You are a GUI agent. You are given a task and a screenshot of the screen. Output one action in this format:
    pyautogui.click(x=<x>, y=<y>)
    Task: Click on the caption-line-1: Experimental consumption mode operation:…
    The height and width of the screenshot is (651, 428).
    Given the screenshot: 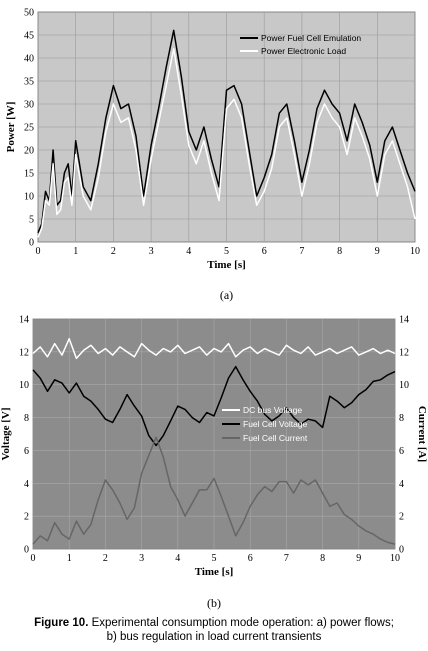 What is the action you would take?
    pyautogui.click(x=241, y=623)
    